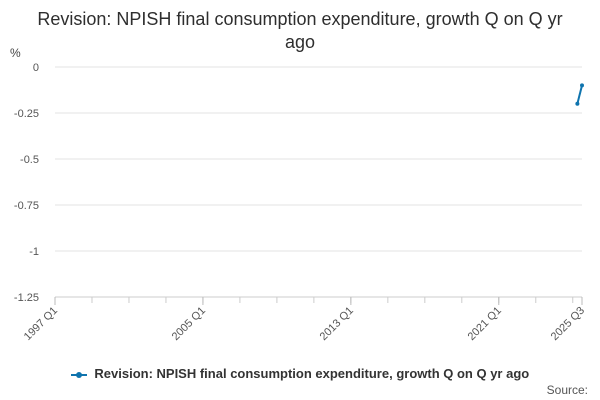 The height and width of the screenshot is (400, 600). What do you see at coordinates (26, 114) in the screenshot?
I see `y-tick-label: -0.25` at bounding box center [26, 114].